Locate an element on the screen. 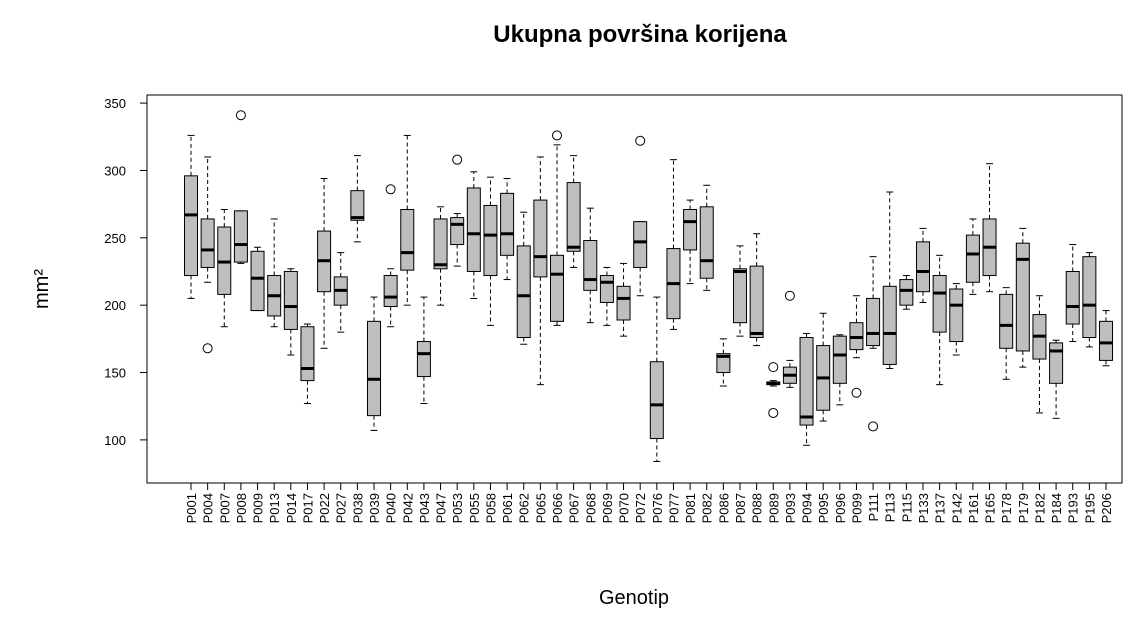 This screenshot has height=618, width=1137. x-tick-label: P087 is located at coordinates (740, 508).